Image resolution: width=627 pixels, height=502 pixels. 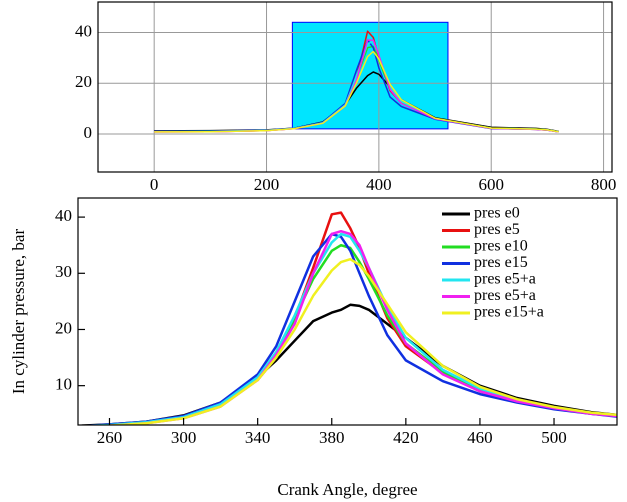 I want to click on x-tick-label: 380, so click(x=332, y=437).